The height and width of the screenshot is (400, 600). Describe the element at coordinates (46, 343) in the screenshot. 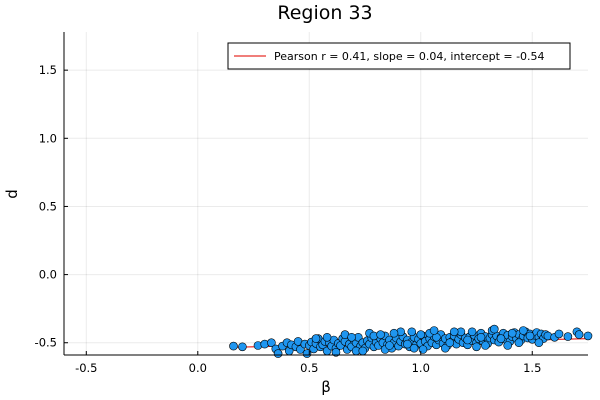

I see `y-tick-label: -0.5` at that location.